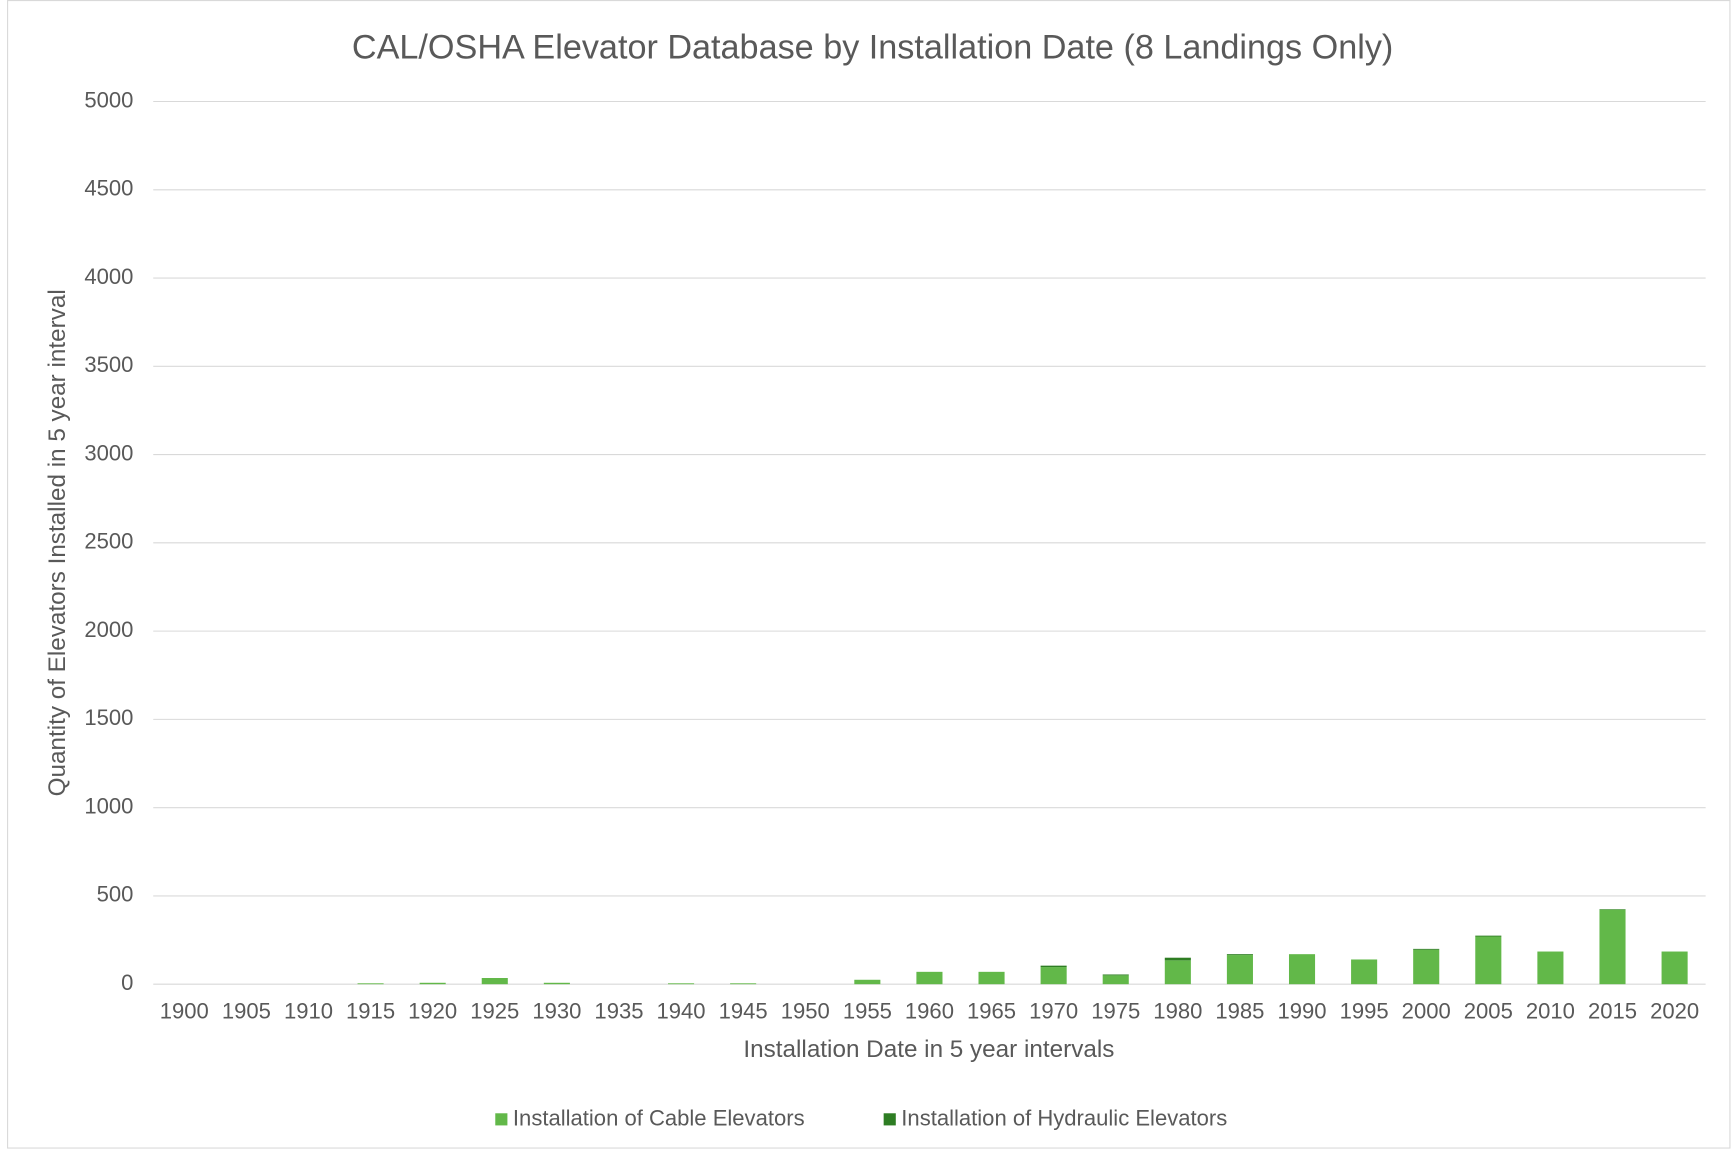 Image resolution: width=1732 pixels, height=1153 pixels. Describe the element at coordinates (108, 541) in the screenshot. I see `y-tick-label: 2500` at that location.